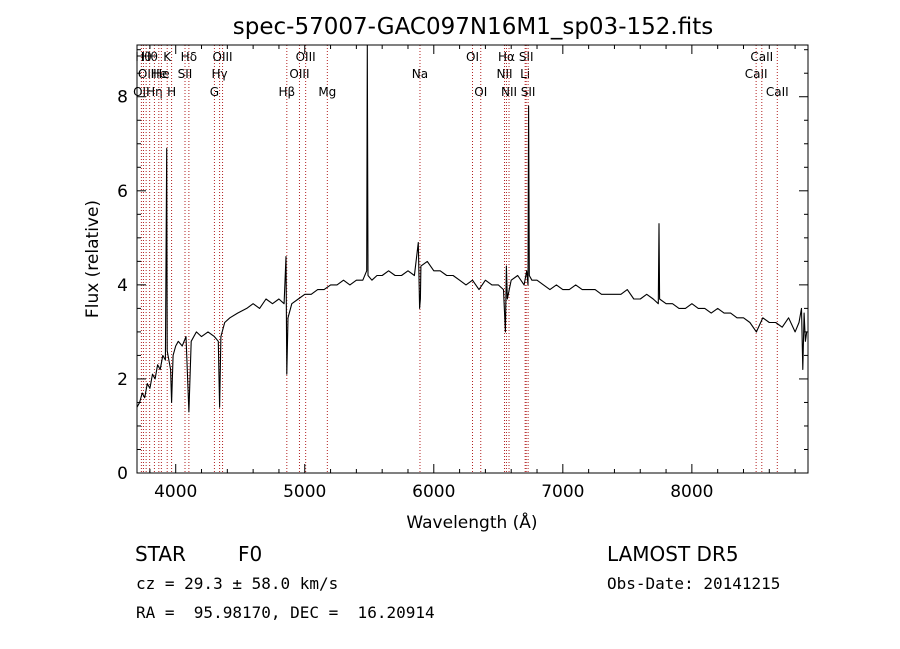  I want to click on line-marker-label-24: Li, so click(525, 74).